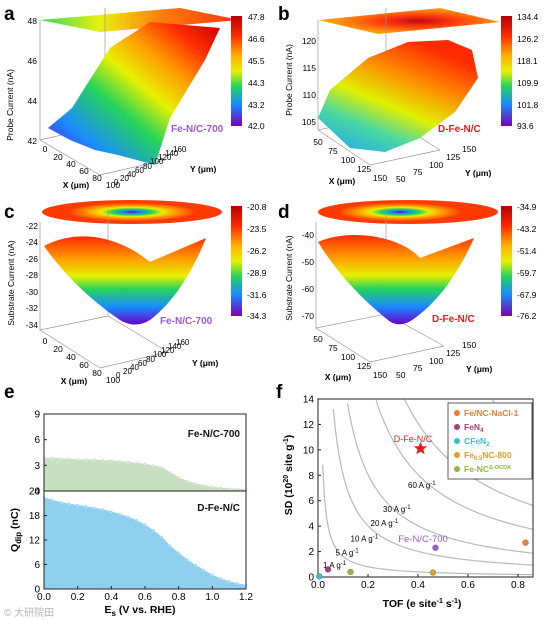 Image resolution: width=554 pixels, height=622 pixels. I want to click on y-axis-label: Qdip (nC), so click(16, 530).